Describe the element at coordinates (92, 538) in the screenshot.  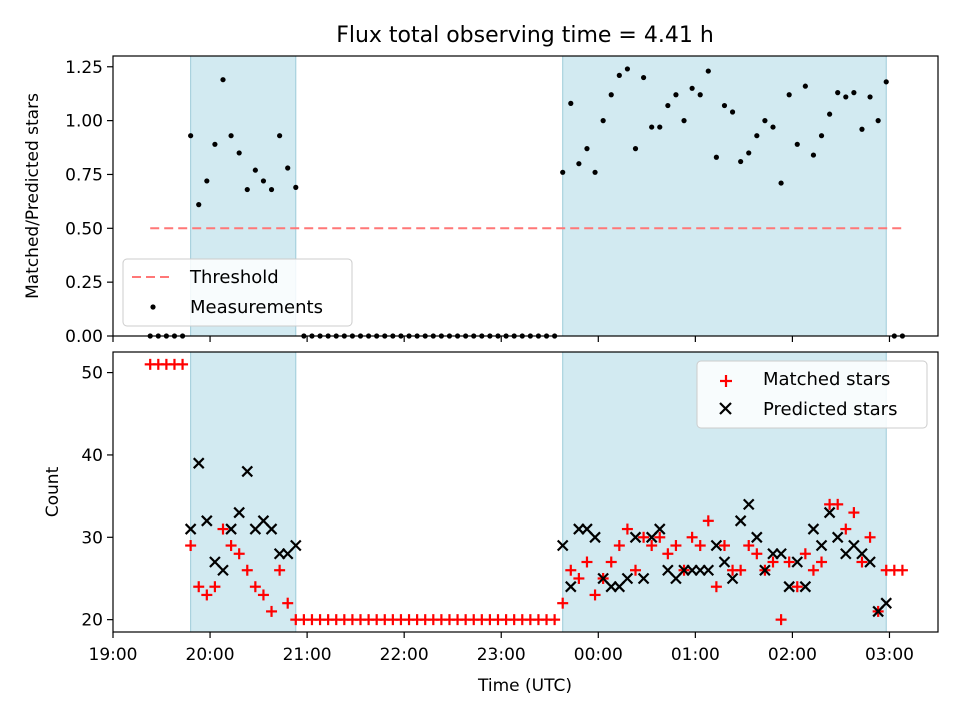
I see `count-y-tick-label: 30` at that location.